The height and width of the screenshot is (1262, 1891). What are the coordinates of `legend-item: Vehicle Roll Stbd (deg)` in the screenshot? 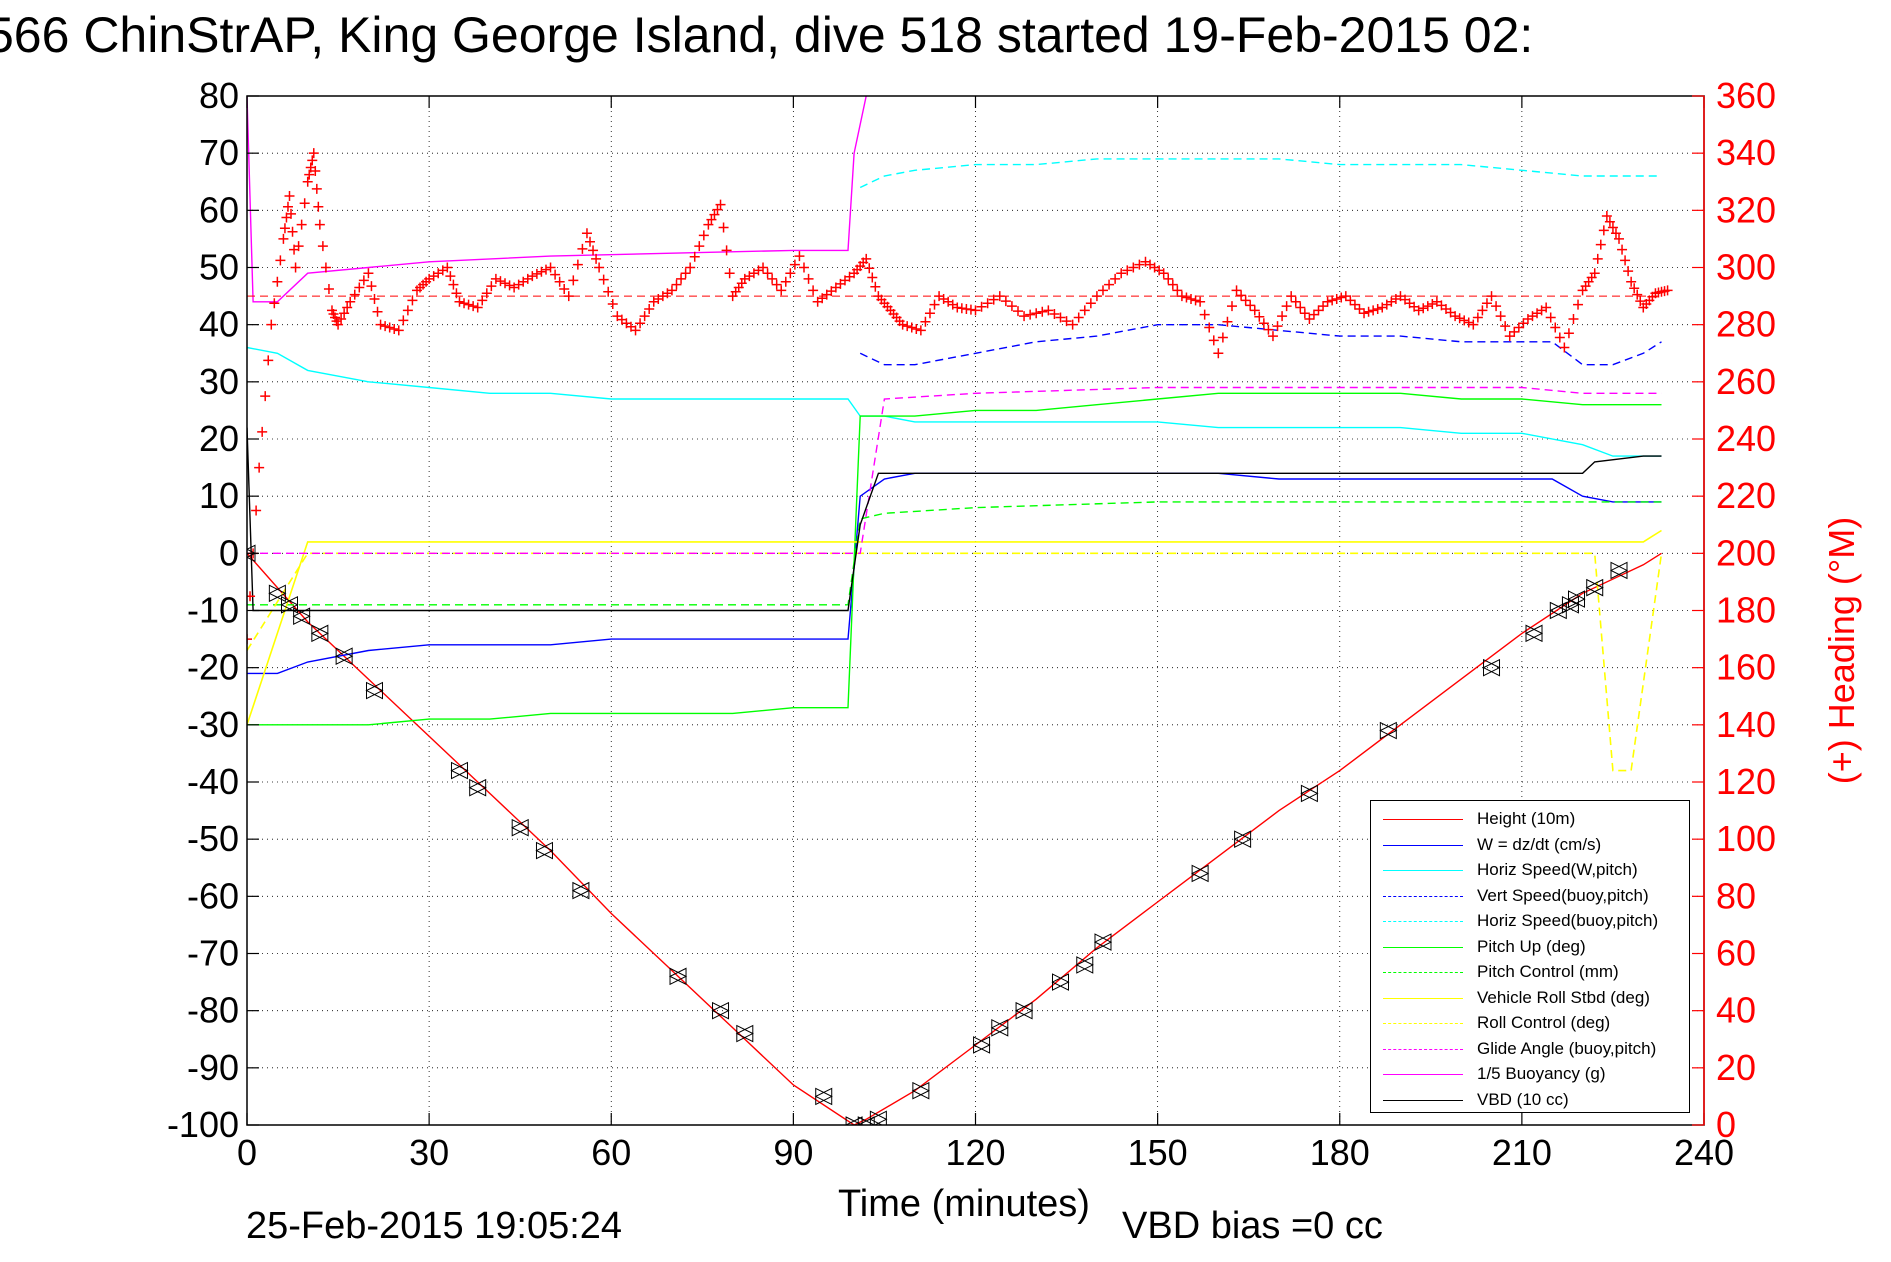 It's located at (1530, 998).